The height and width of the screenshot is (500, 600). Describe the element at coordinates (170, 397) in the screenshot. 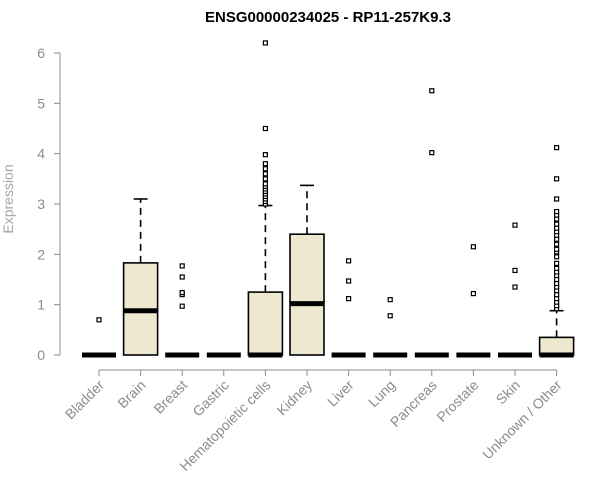

I see `x-tick-label: Breast` at that location.